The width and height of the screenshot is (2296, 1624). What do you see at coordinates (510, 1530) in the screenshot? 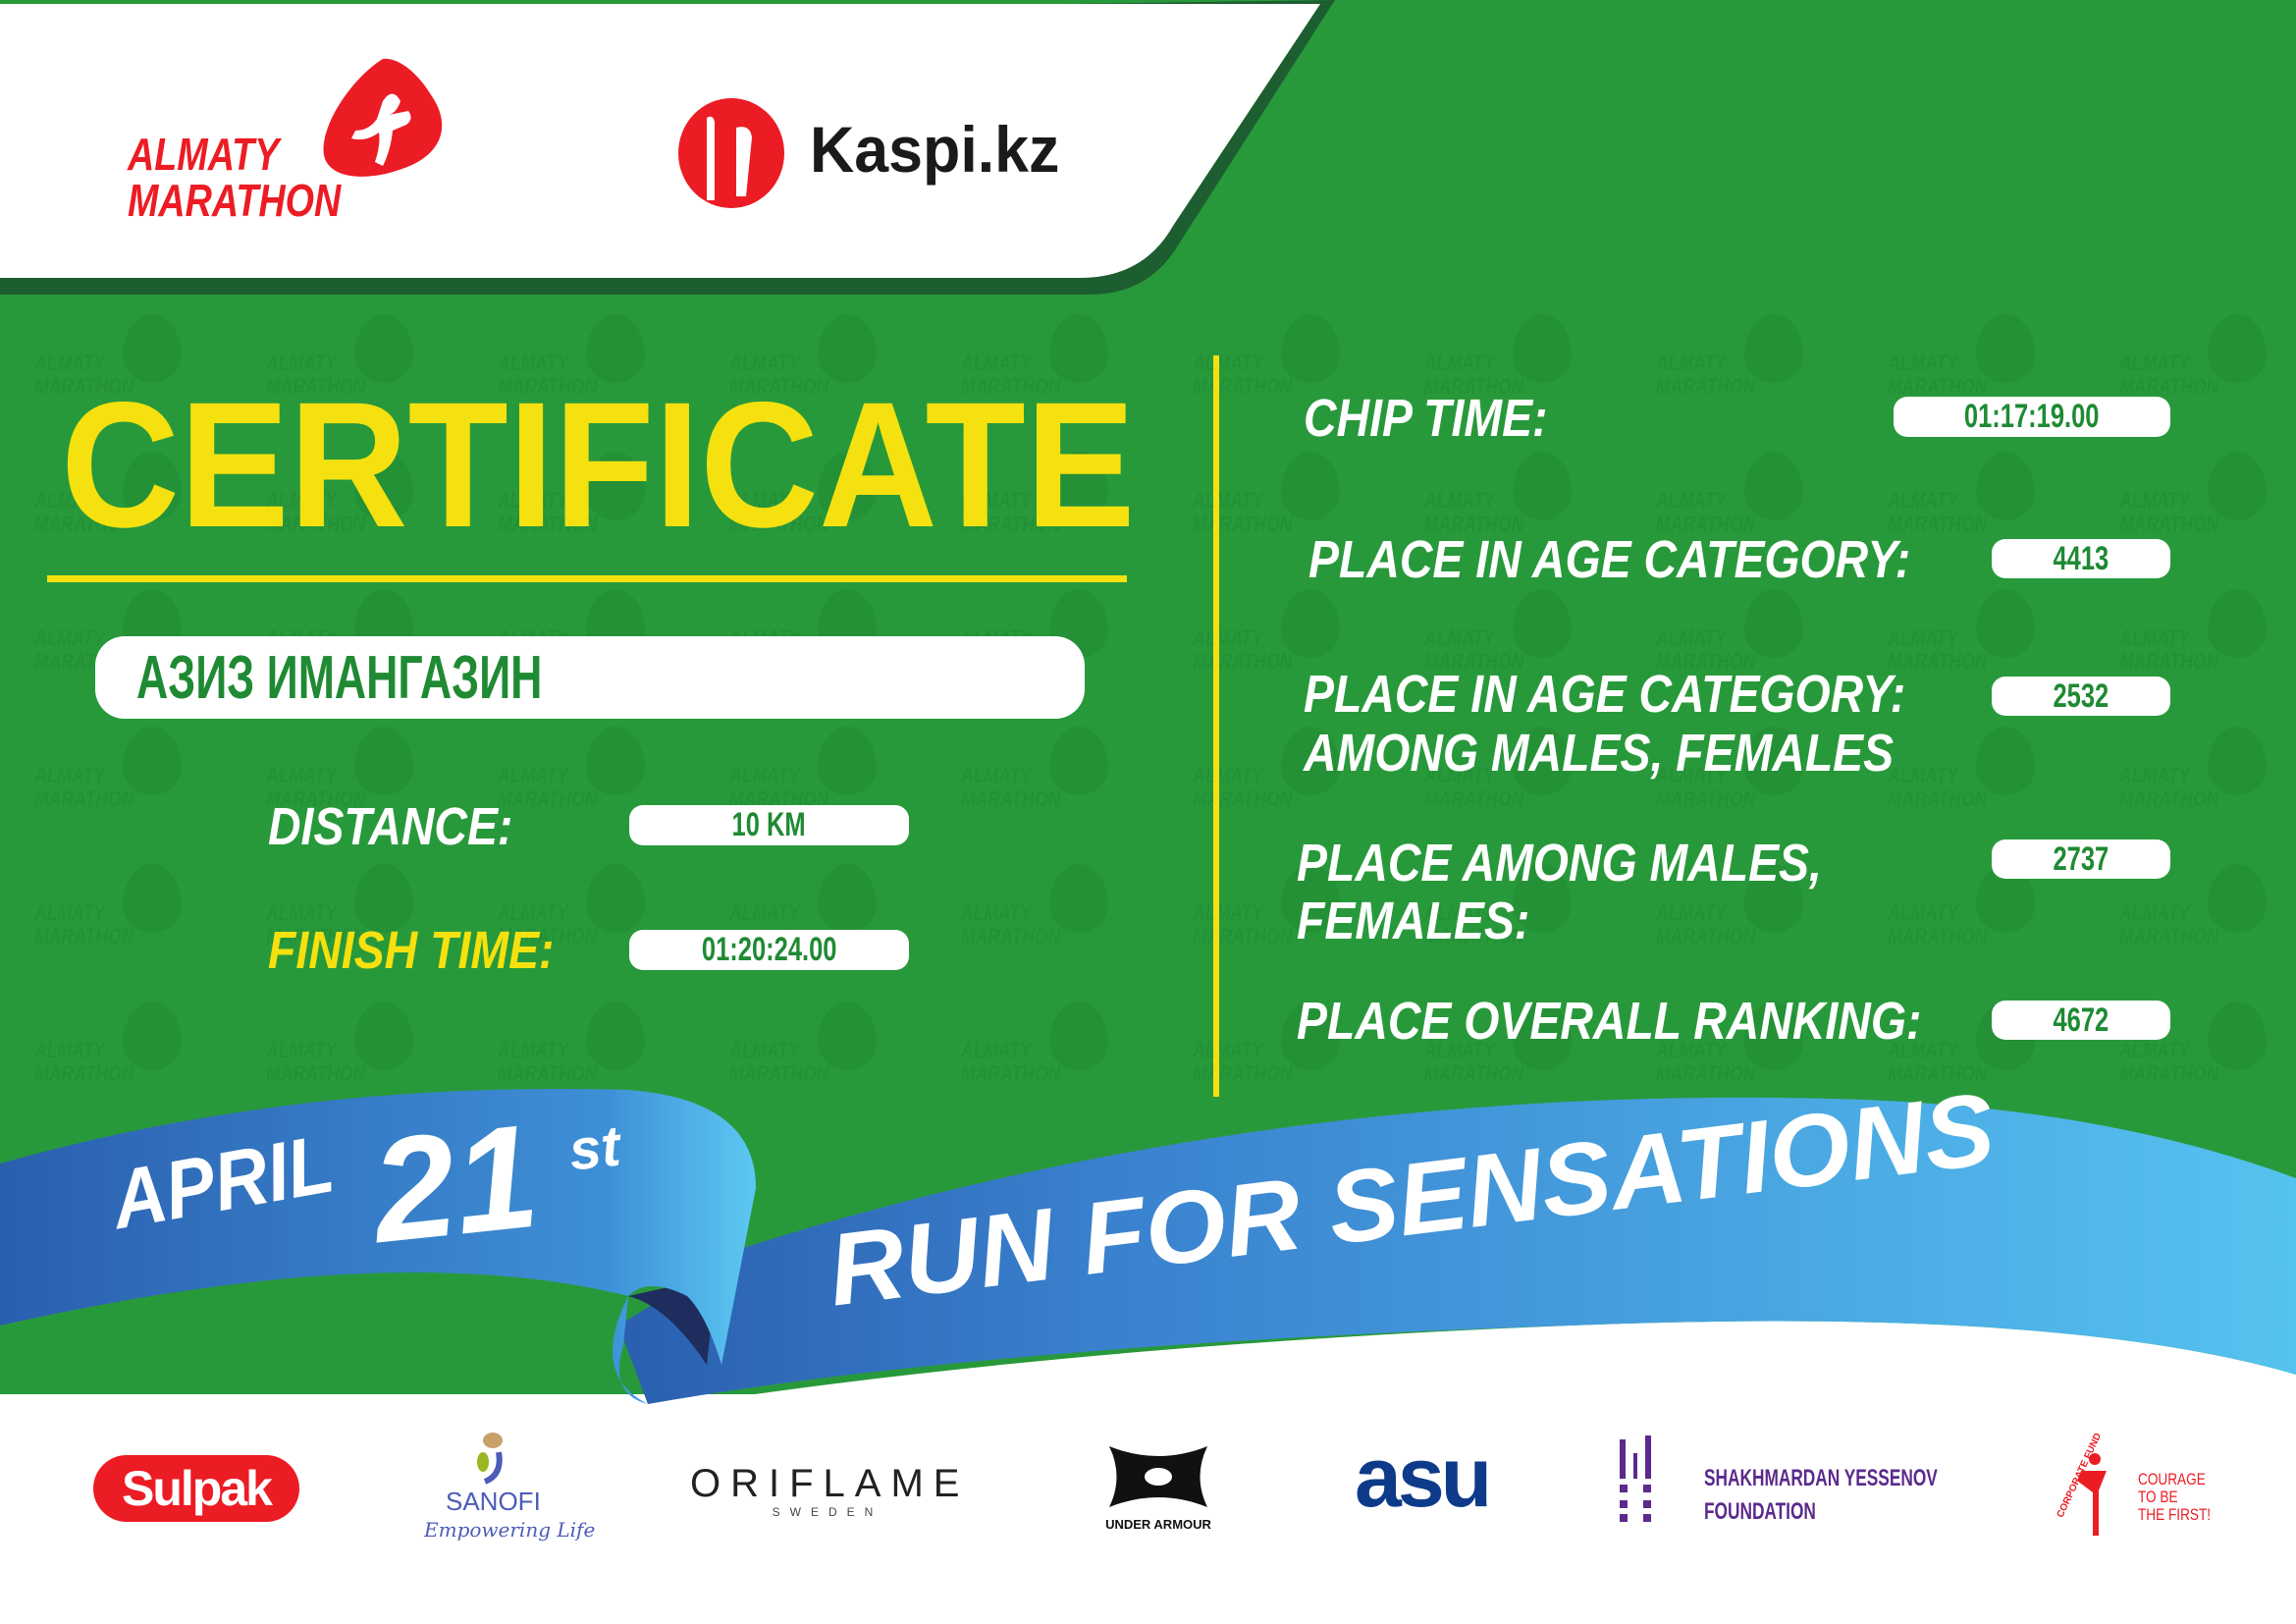
I see `sanofi-tagline: Empowering Life` at bounding box center [510, 1530].